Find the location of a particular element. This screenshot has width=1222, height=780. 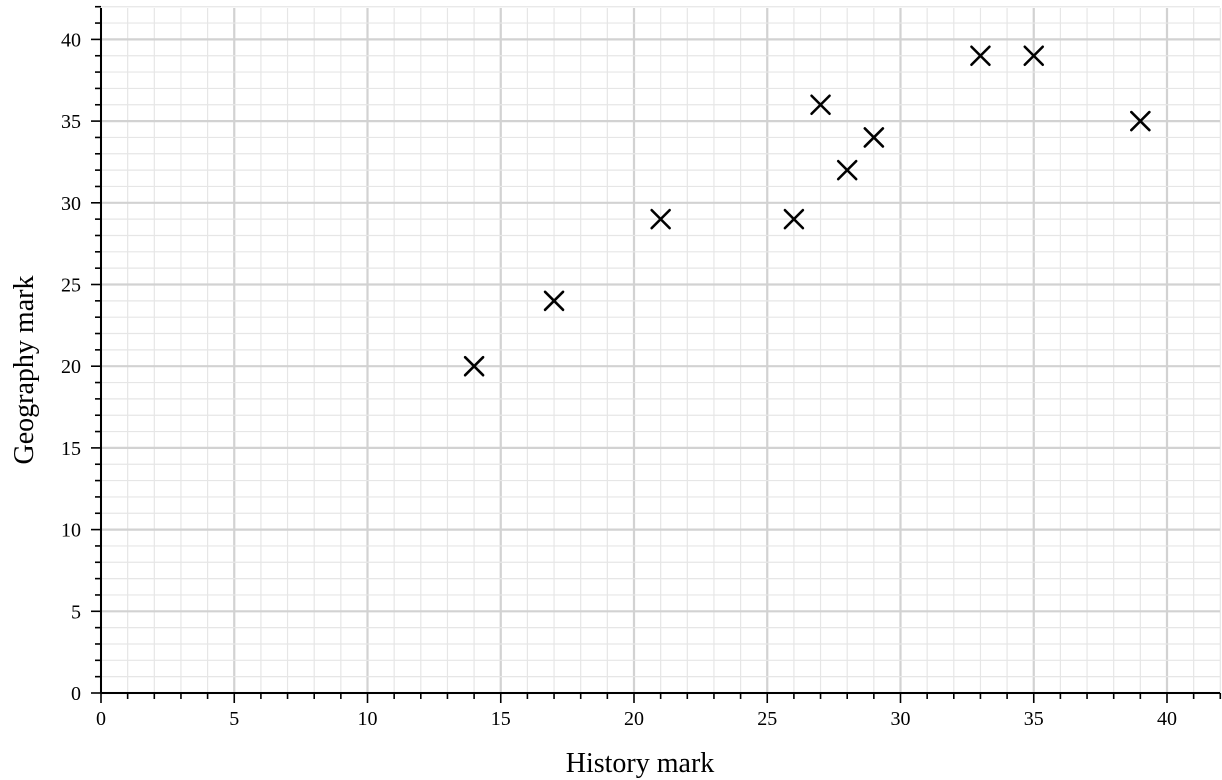

y-tick-label: 25 is located at coordinates (71, 286).